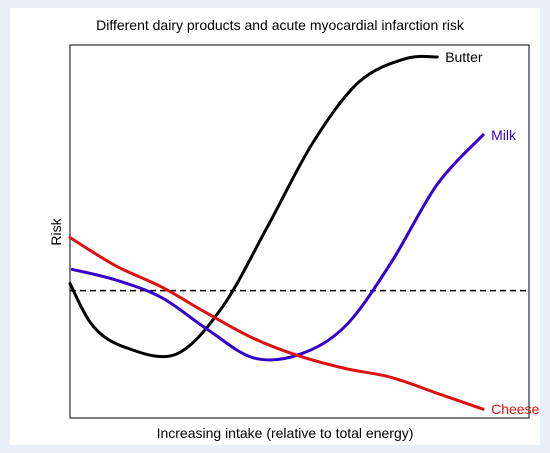 This screenshot has width=550, height=453. I want to click on series-label-butter: Butter, so click(464, 57).